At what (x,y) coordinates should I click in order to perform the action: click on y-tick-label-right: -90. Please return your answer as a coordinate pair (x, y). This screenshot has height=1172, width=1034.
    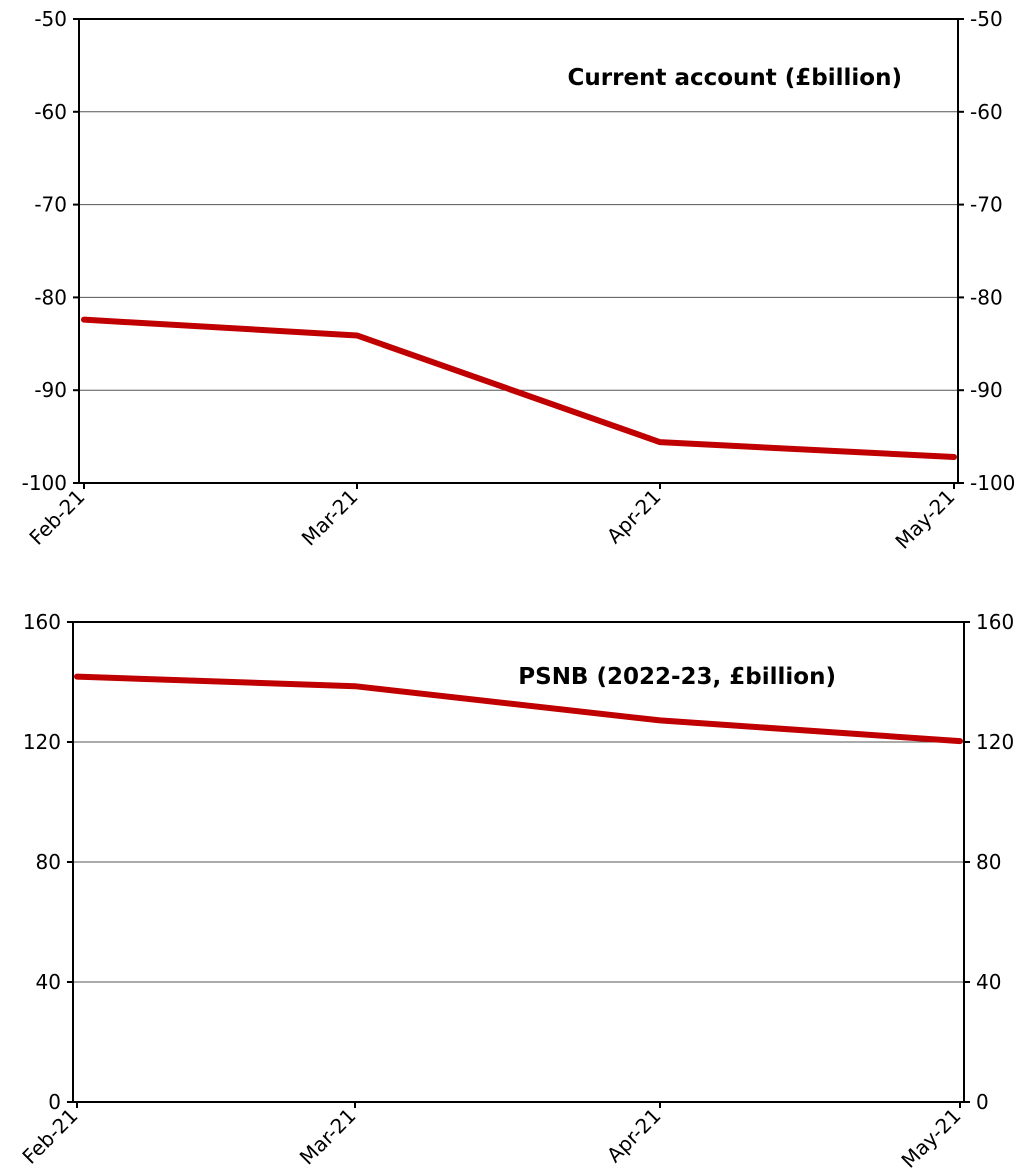
    Looking at the image, I should click on (986, 390).